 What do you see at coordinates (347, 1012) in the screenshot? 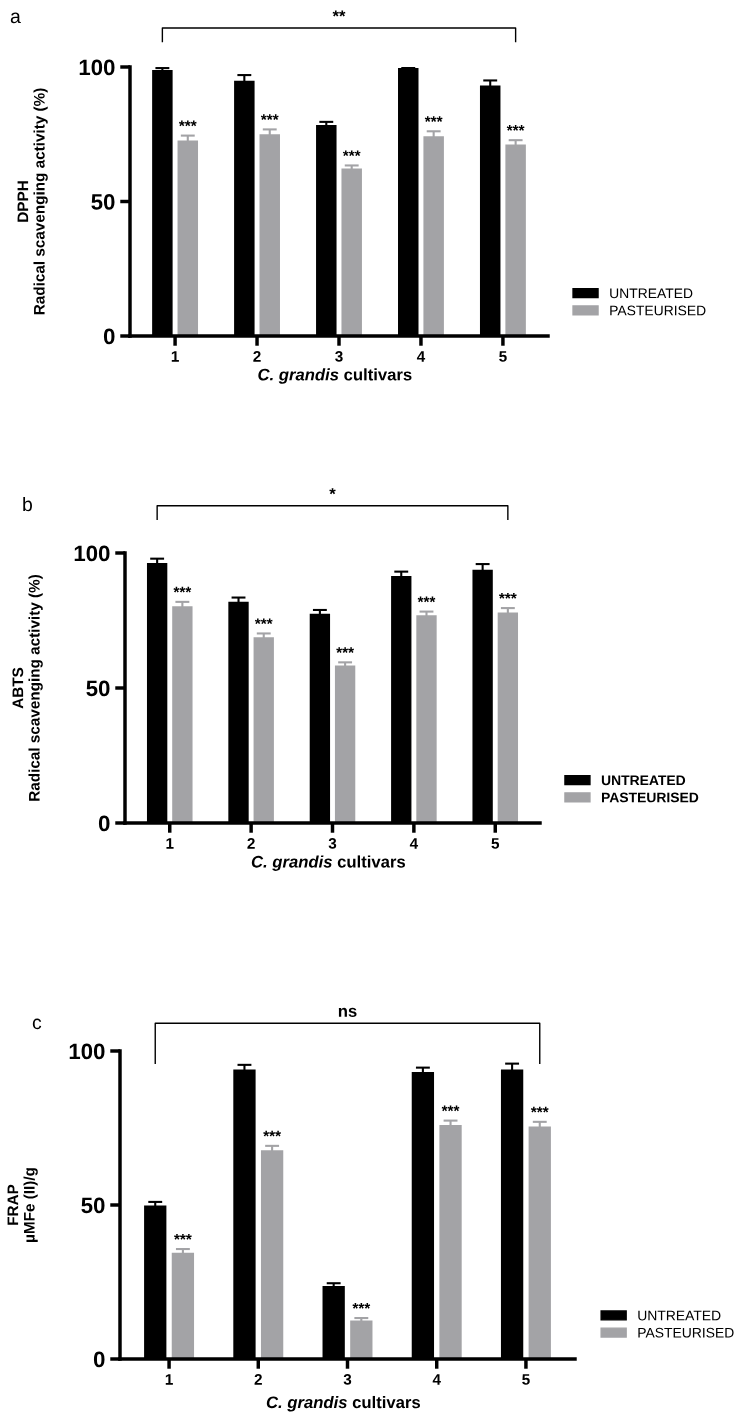
I see `text: ns` at bounding box center [347, 1012].